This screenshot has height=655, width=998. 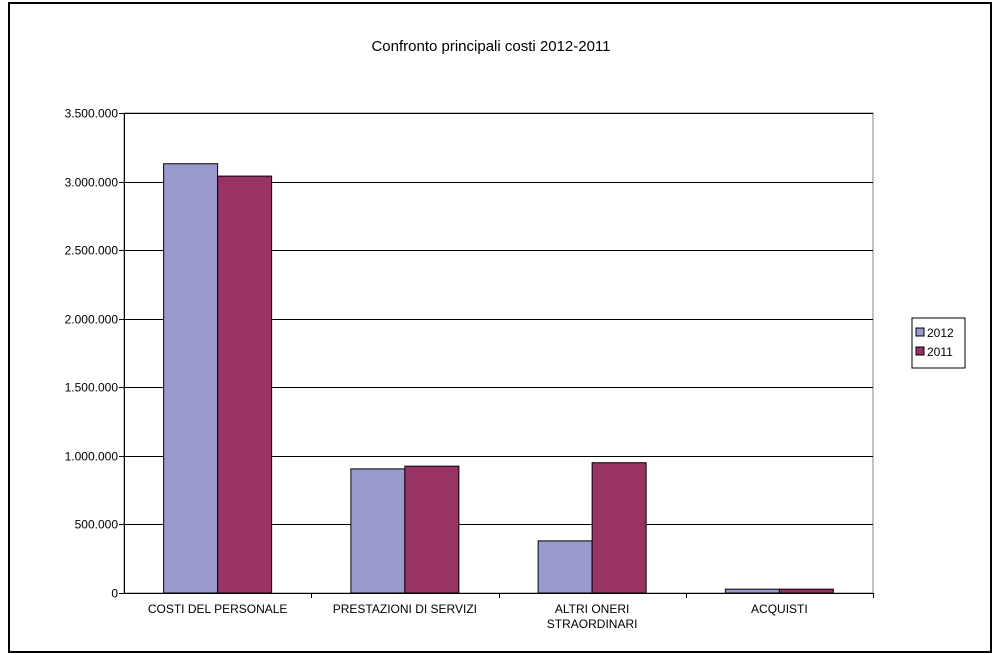 I want to click on legend-box, so click(x=938, y=343).